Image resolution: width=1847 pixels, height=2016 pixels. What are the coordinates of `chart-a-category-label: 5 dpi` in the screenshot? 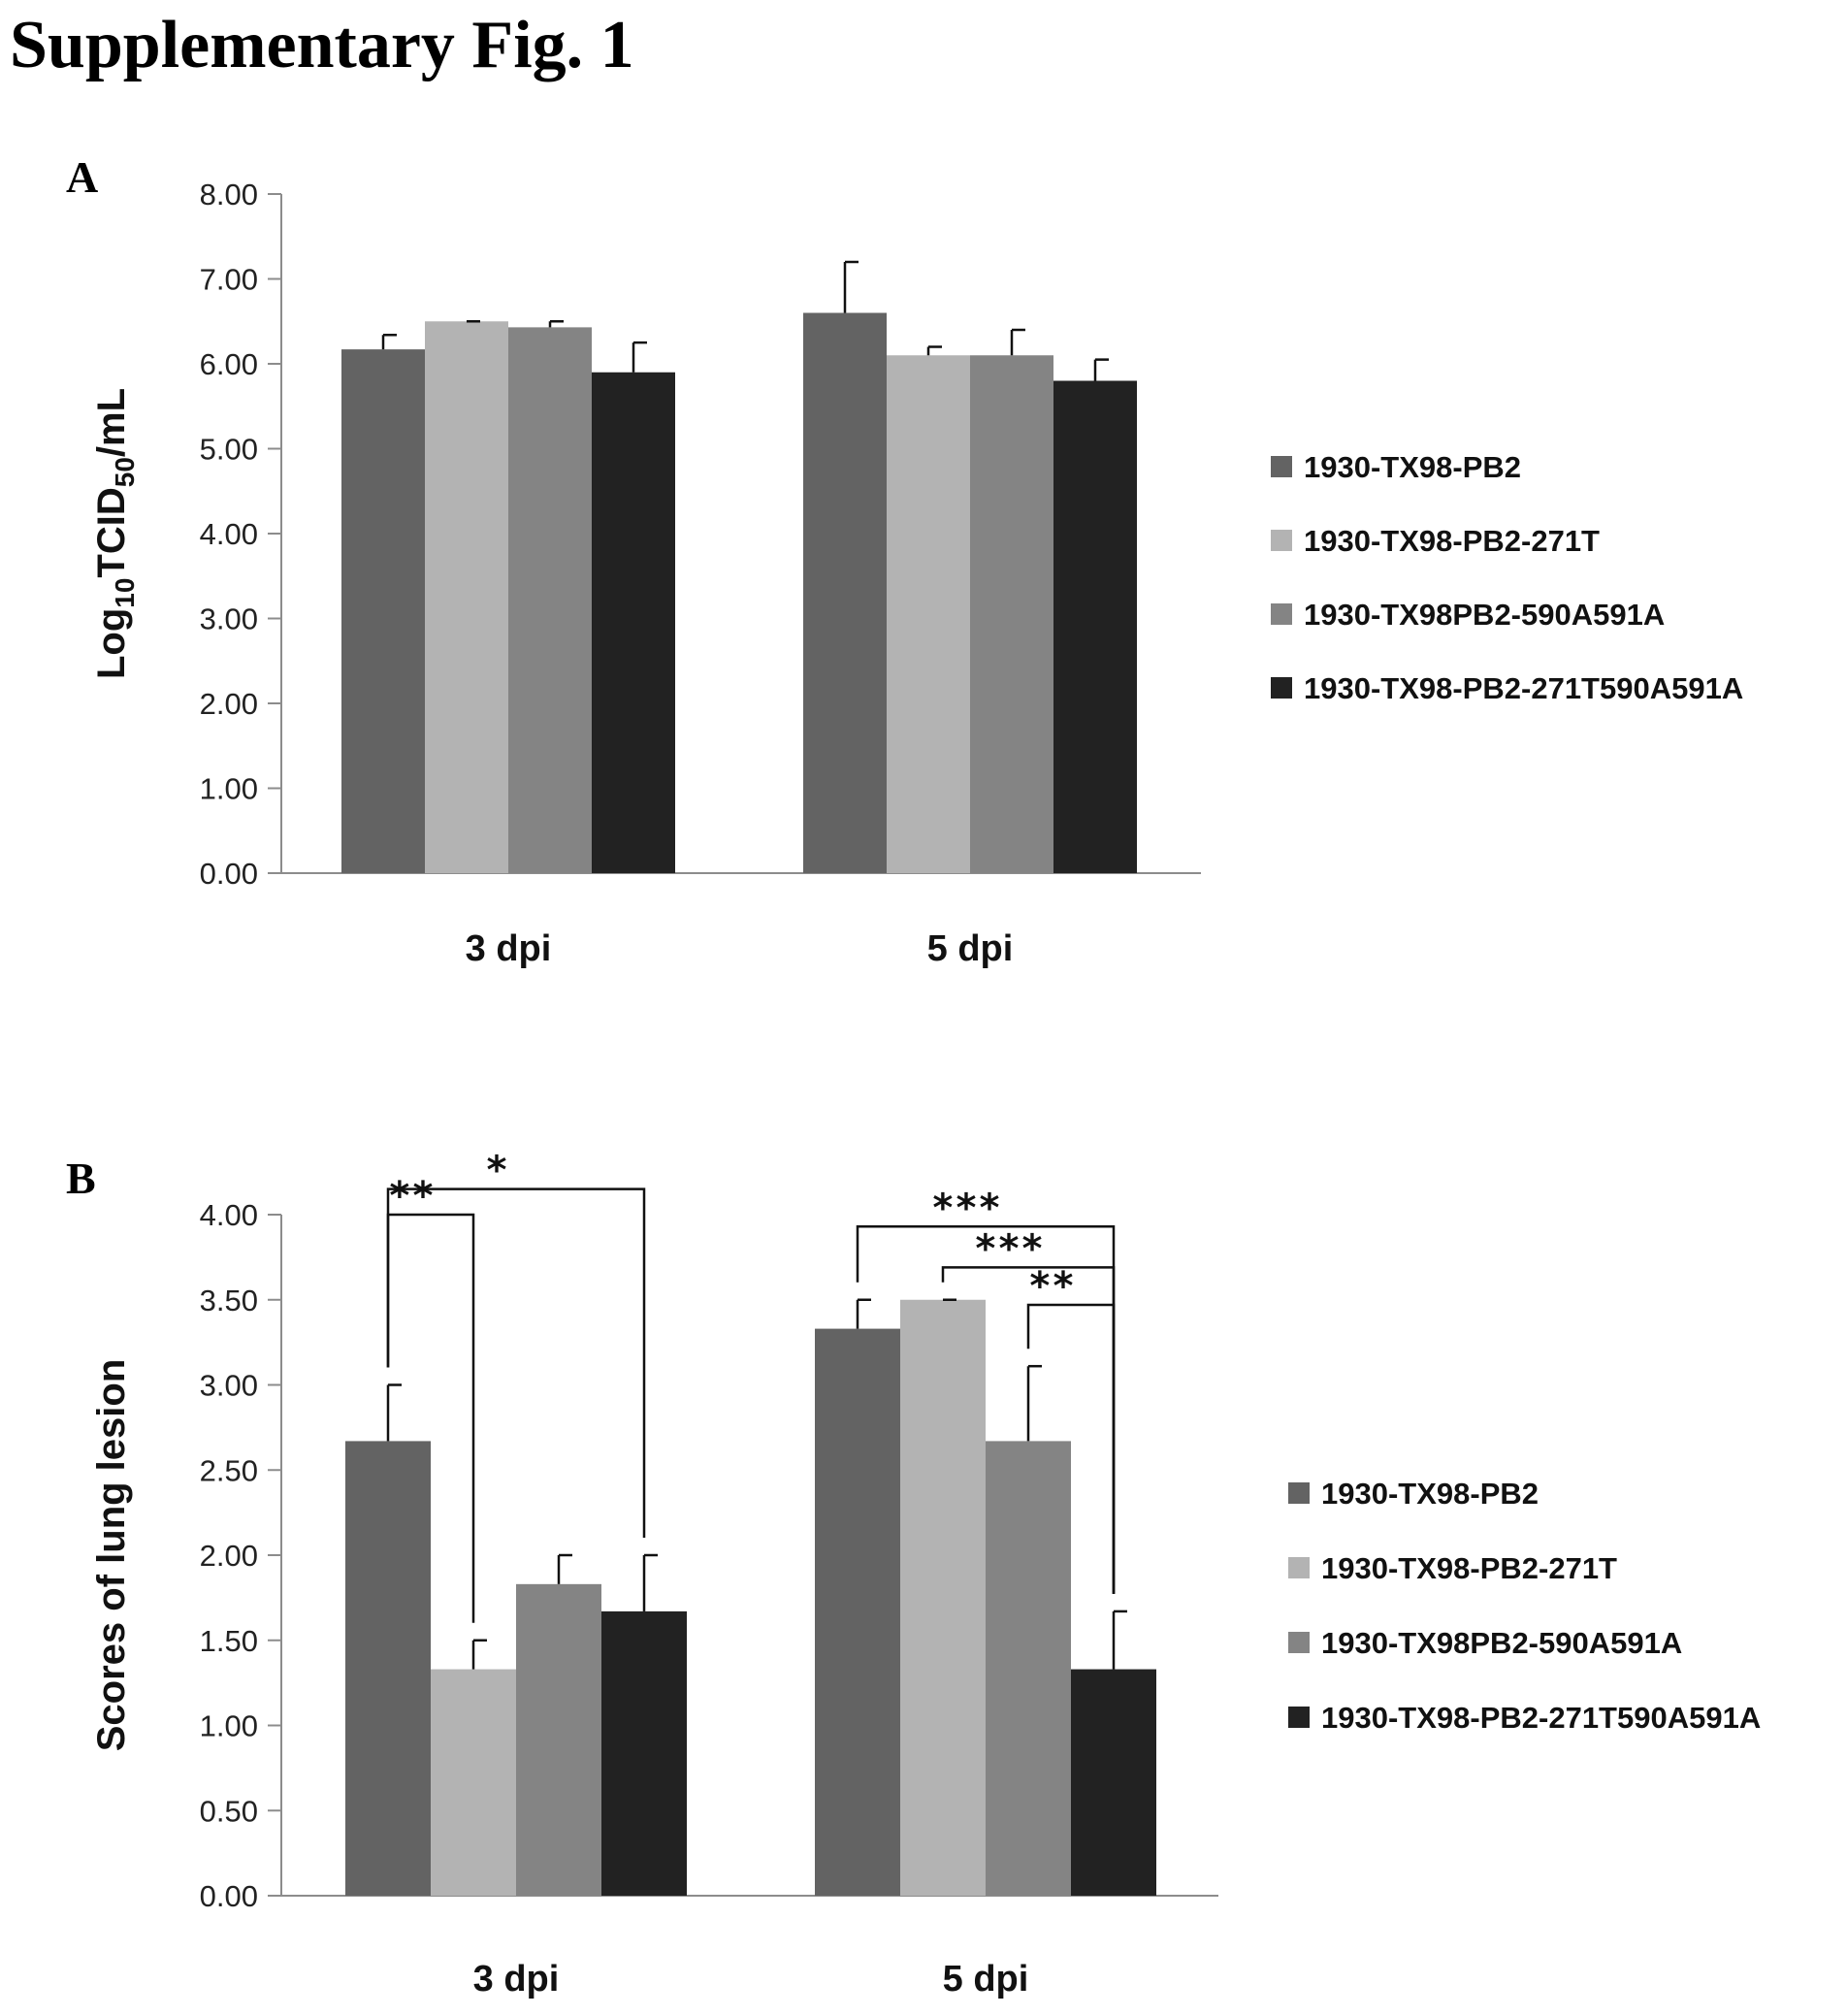 It's located at (970, 948).